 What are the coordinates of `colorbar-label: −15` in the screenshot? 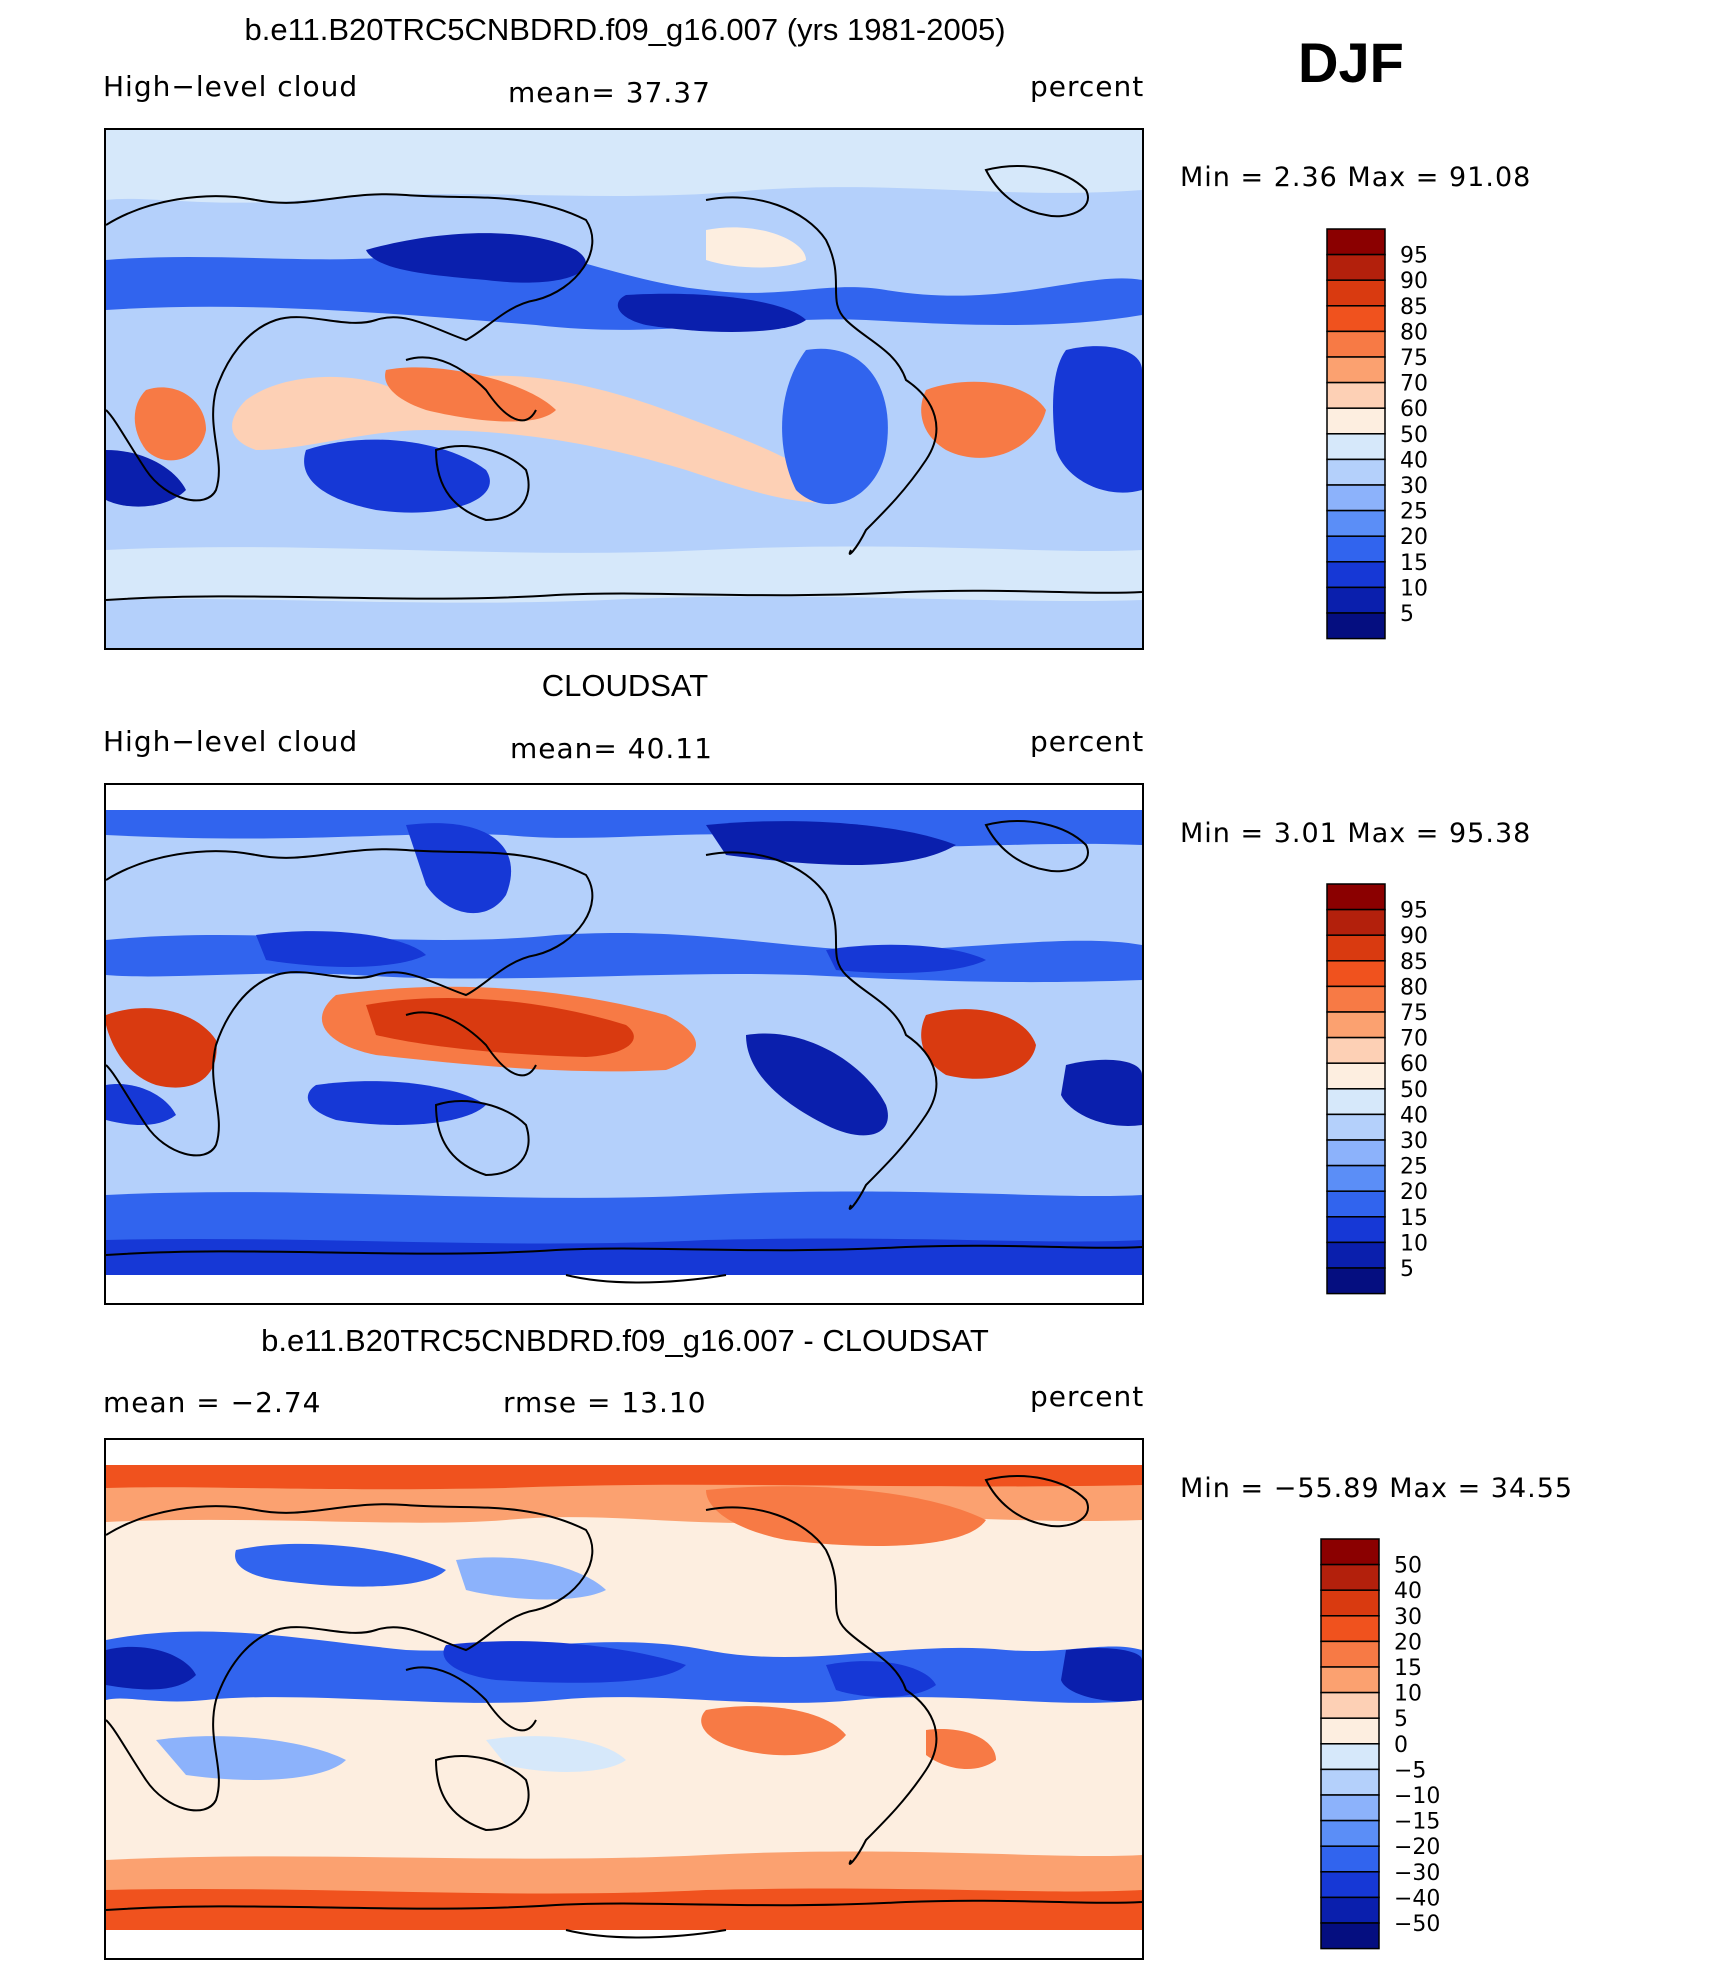 It's located at (1417, 1822).